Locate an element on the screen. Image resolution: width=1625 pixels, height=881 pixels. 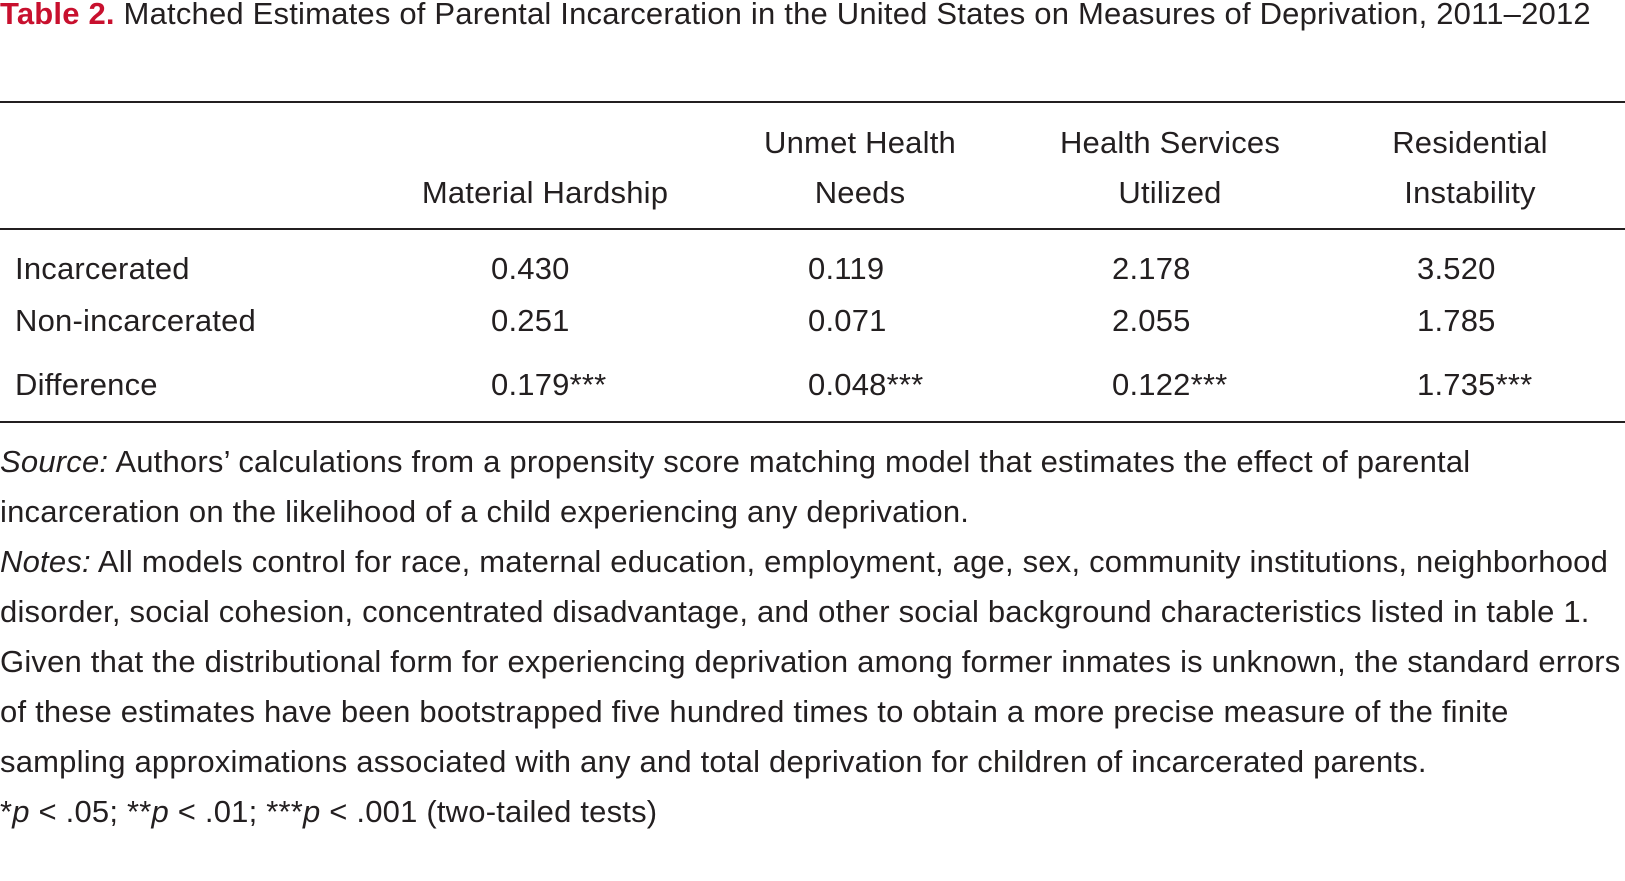
table-row-non-incarcerated: Non-incarcerated 0.251 0.071 2.055 1.785 is located at coordinates (812, 321).